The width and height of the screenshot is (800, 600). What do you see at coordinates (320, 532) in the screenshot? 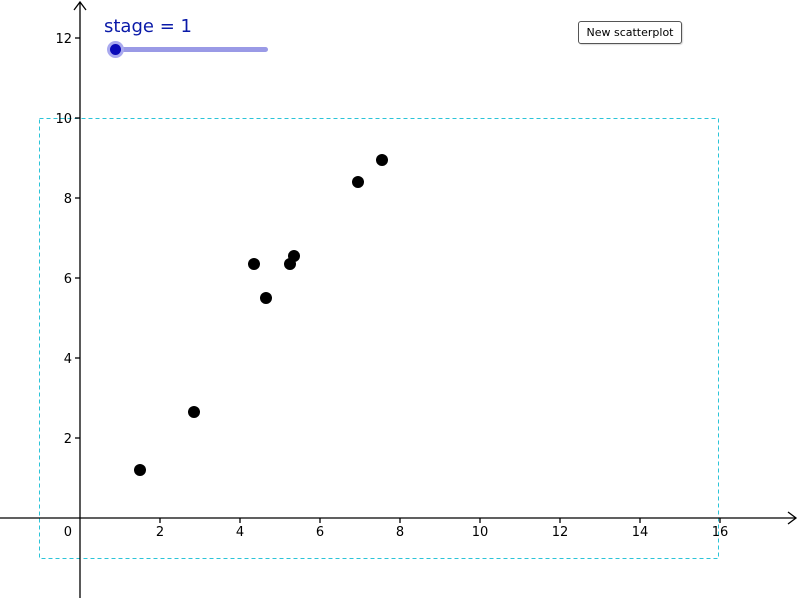
I see `x-tick-label: 6` at bounding box center [320, 532].